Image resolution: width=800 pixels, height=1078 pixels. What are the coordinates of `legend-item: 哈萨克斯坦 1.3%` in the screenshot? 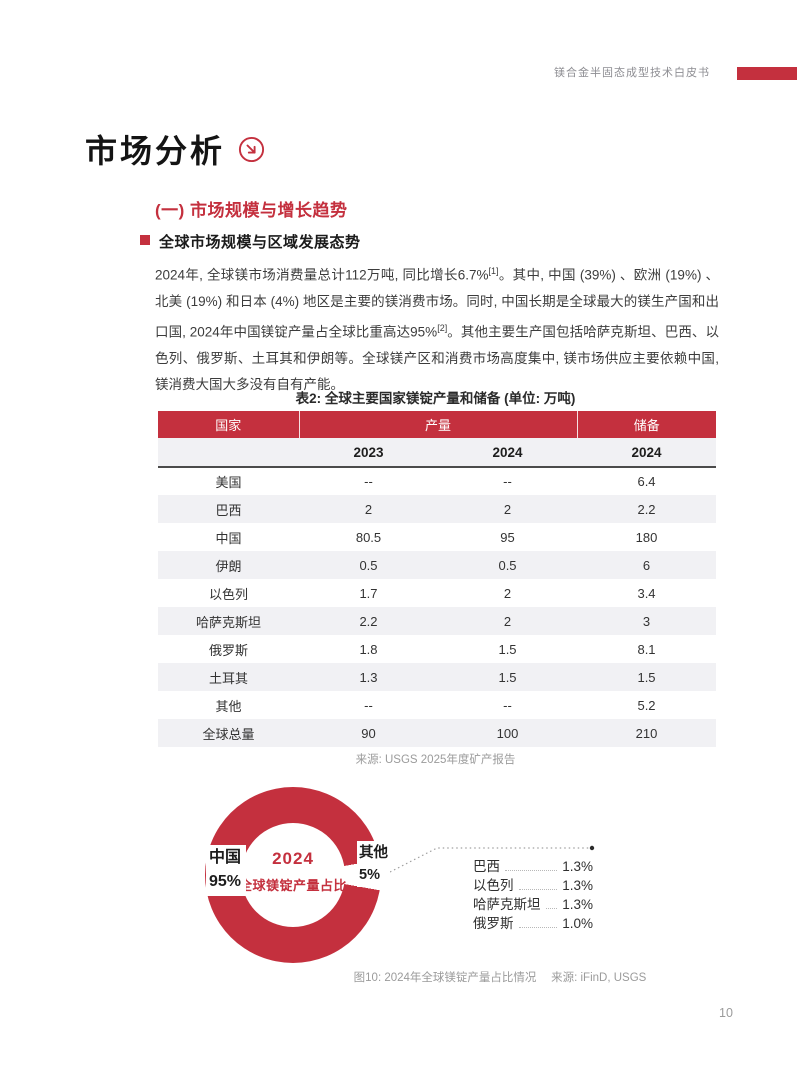 It's located at (533, 903).